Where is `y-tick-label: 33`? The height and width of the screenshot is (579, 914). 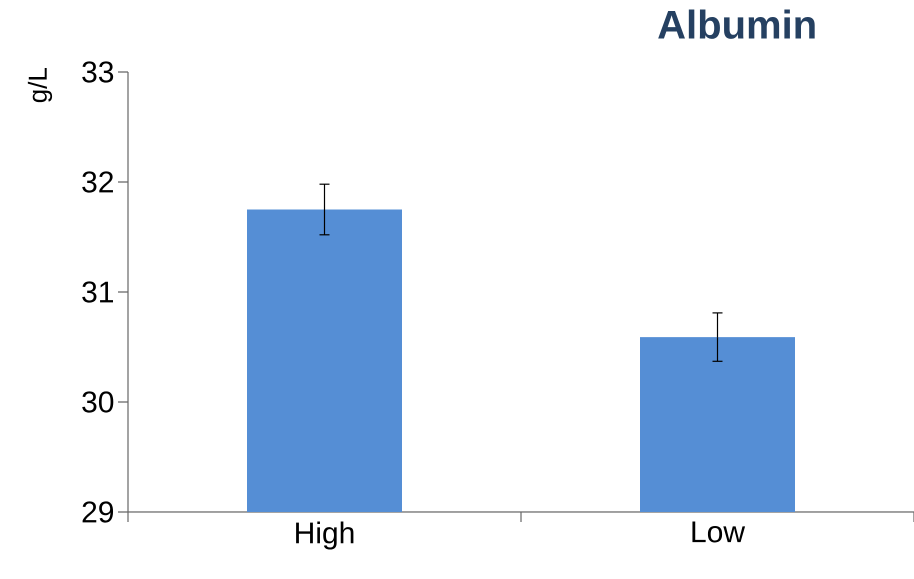
y-tick-label: 33 is located at coordinates (98, 72).